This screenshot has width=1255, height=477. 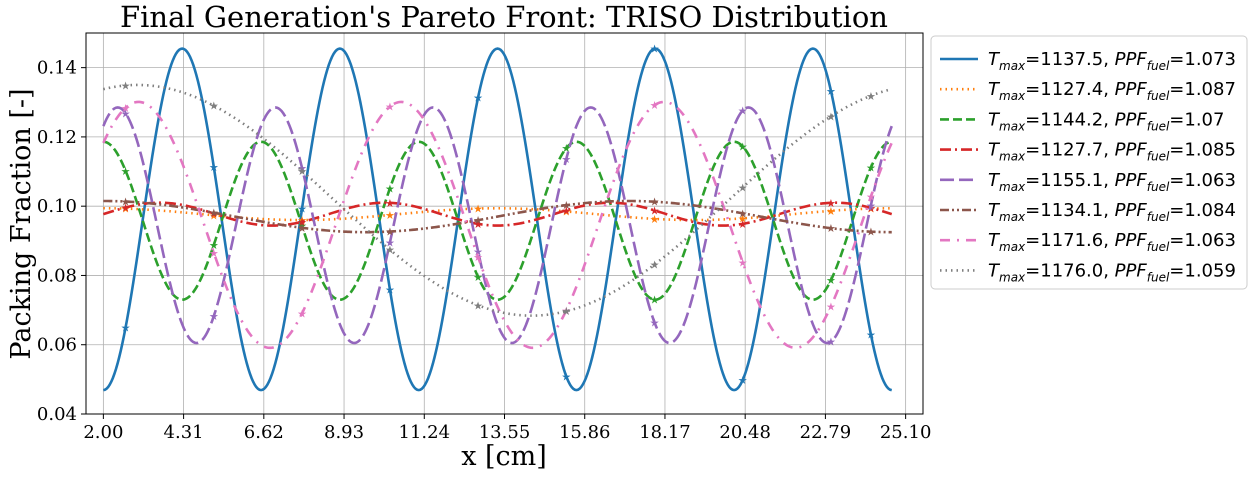 What do you see at coordinates (57, 345) in the screenshot?
I see `y-tick-label: 0.06` at bounding box center [57, 345].